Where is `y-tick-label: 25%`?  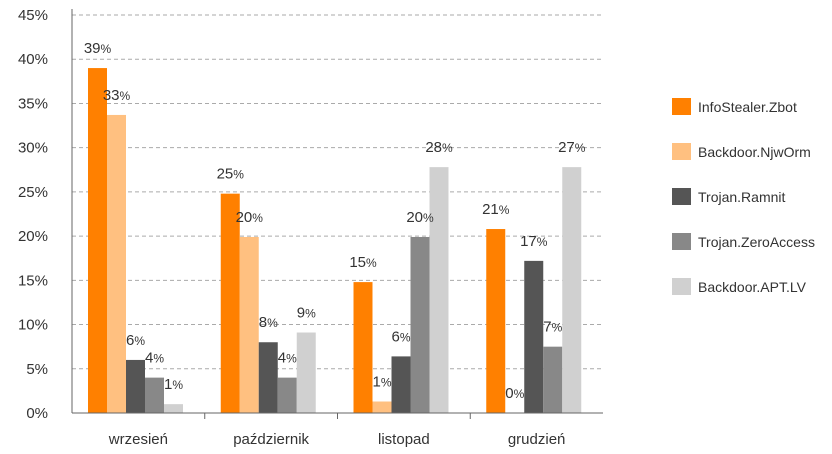
y-tick-label: 25% is located at coordinates (33, 192).